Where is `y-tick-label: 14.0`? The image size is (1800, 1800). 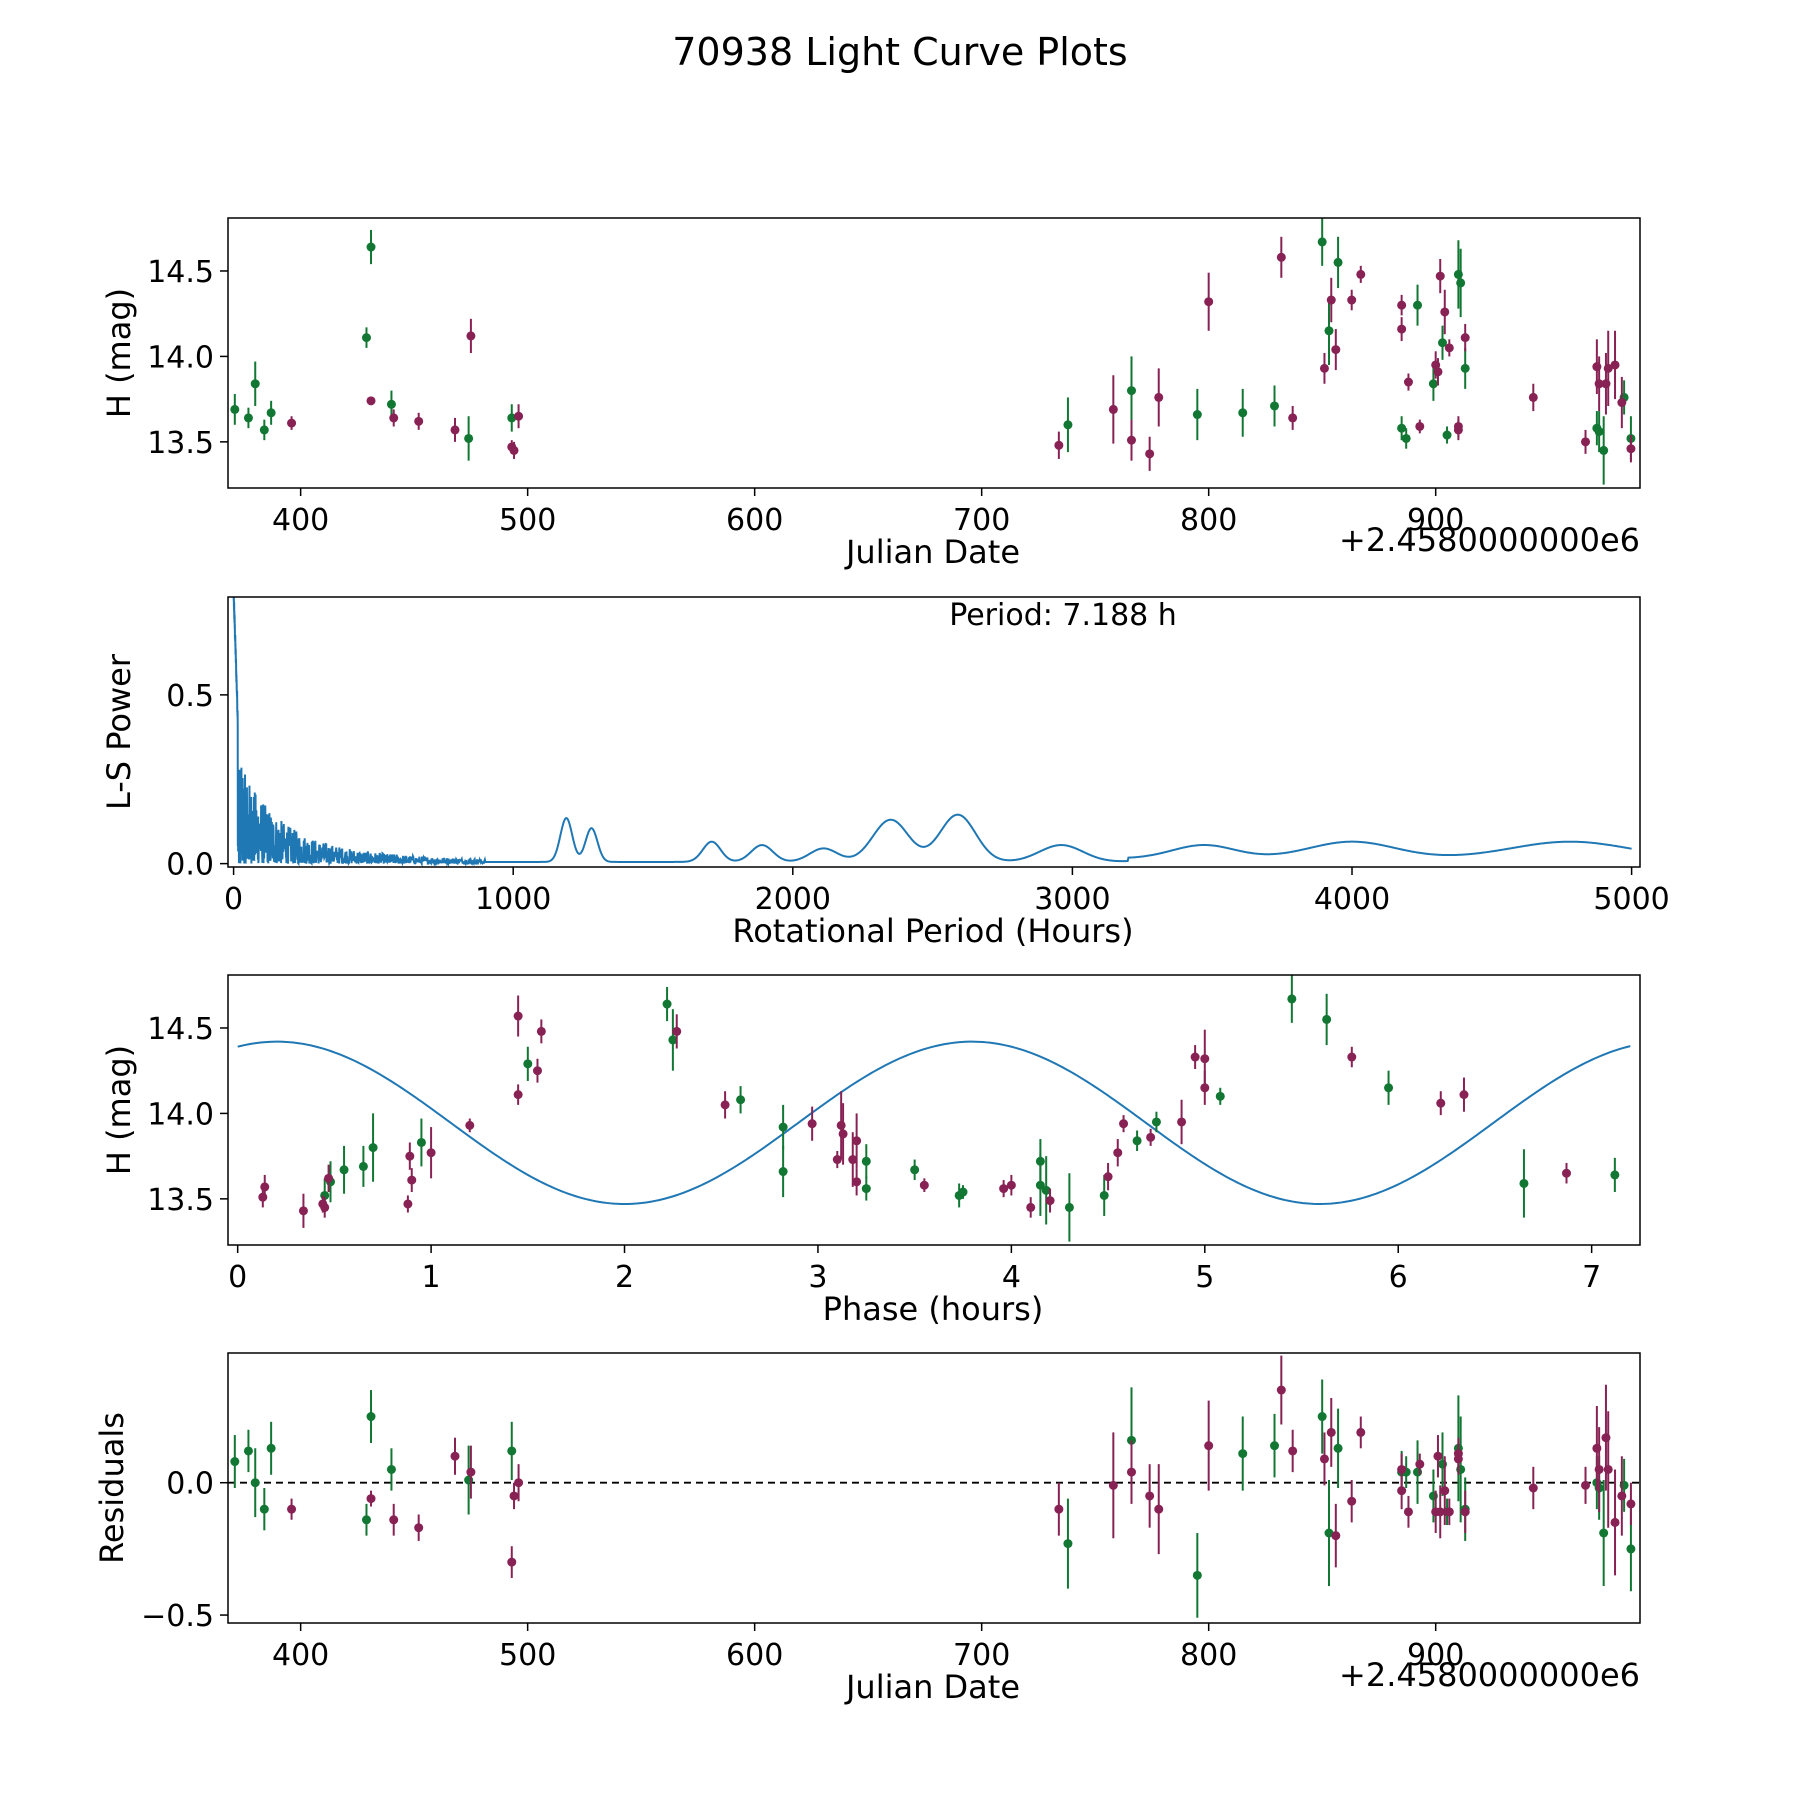 y-tick-label: 14.0 is located at coordinates (180, 357).